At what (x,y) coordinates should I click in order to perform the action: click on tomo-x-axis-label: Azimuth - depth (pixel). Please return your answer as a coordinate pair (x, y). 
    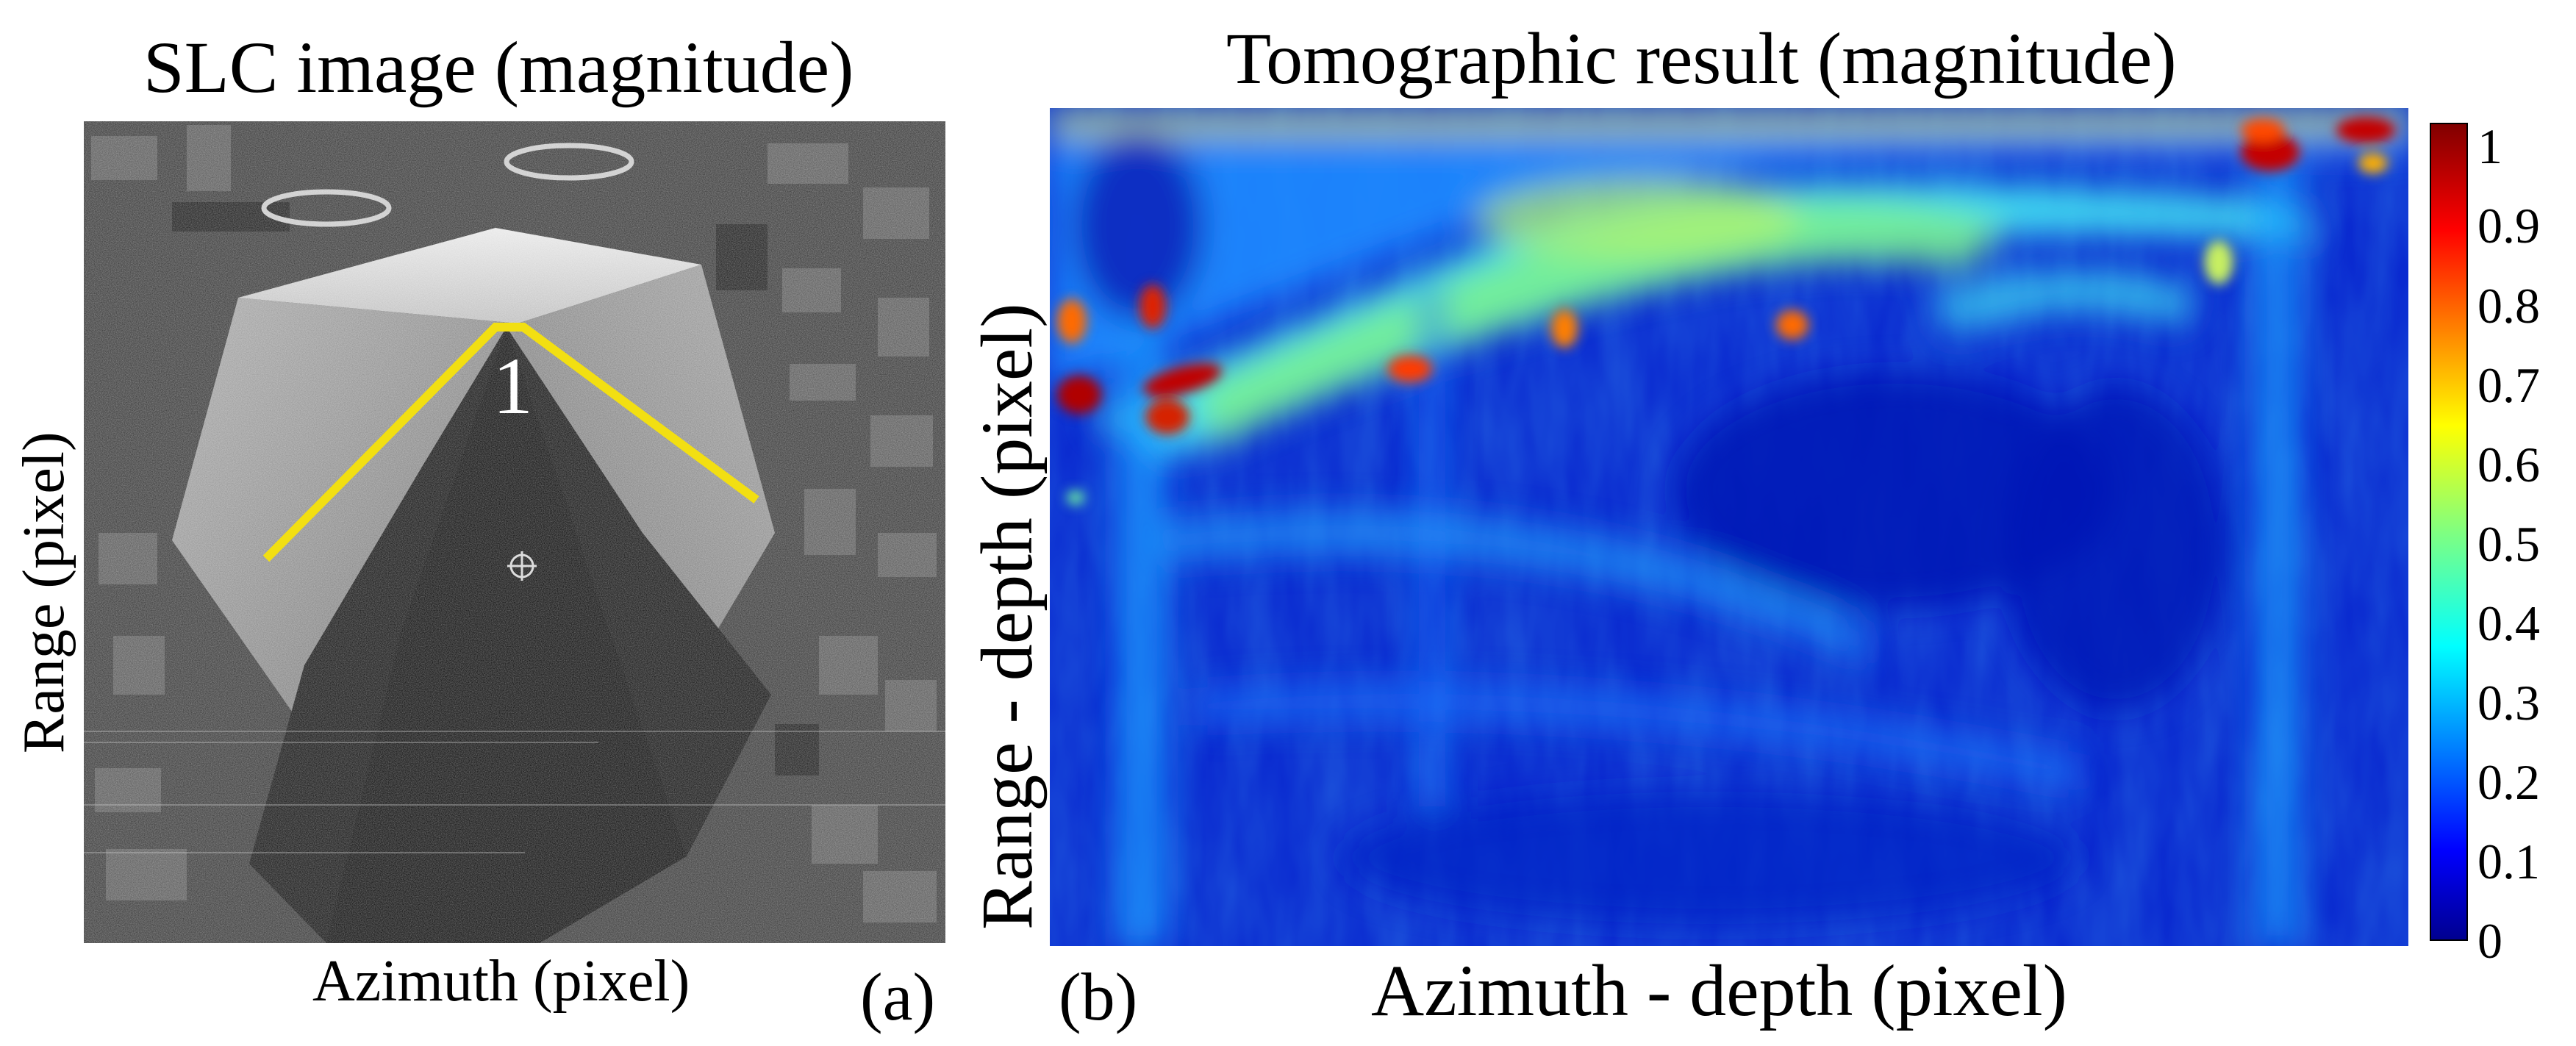
    Looking at the image, I should click on (1719, 990).